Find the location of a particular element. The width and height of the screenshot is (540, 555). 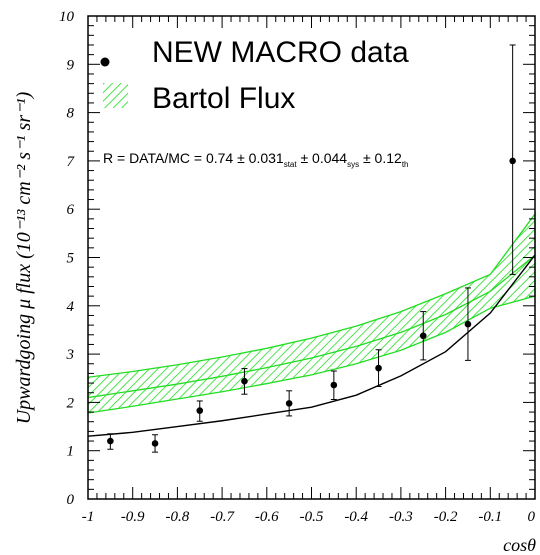

x-tick-label: -0.5 is located at coordinates (312, 517).